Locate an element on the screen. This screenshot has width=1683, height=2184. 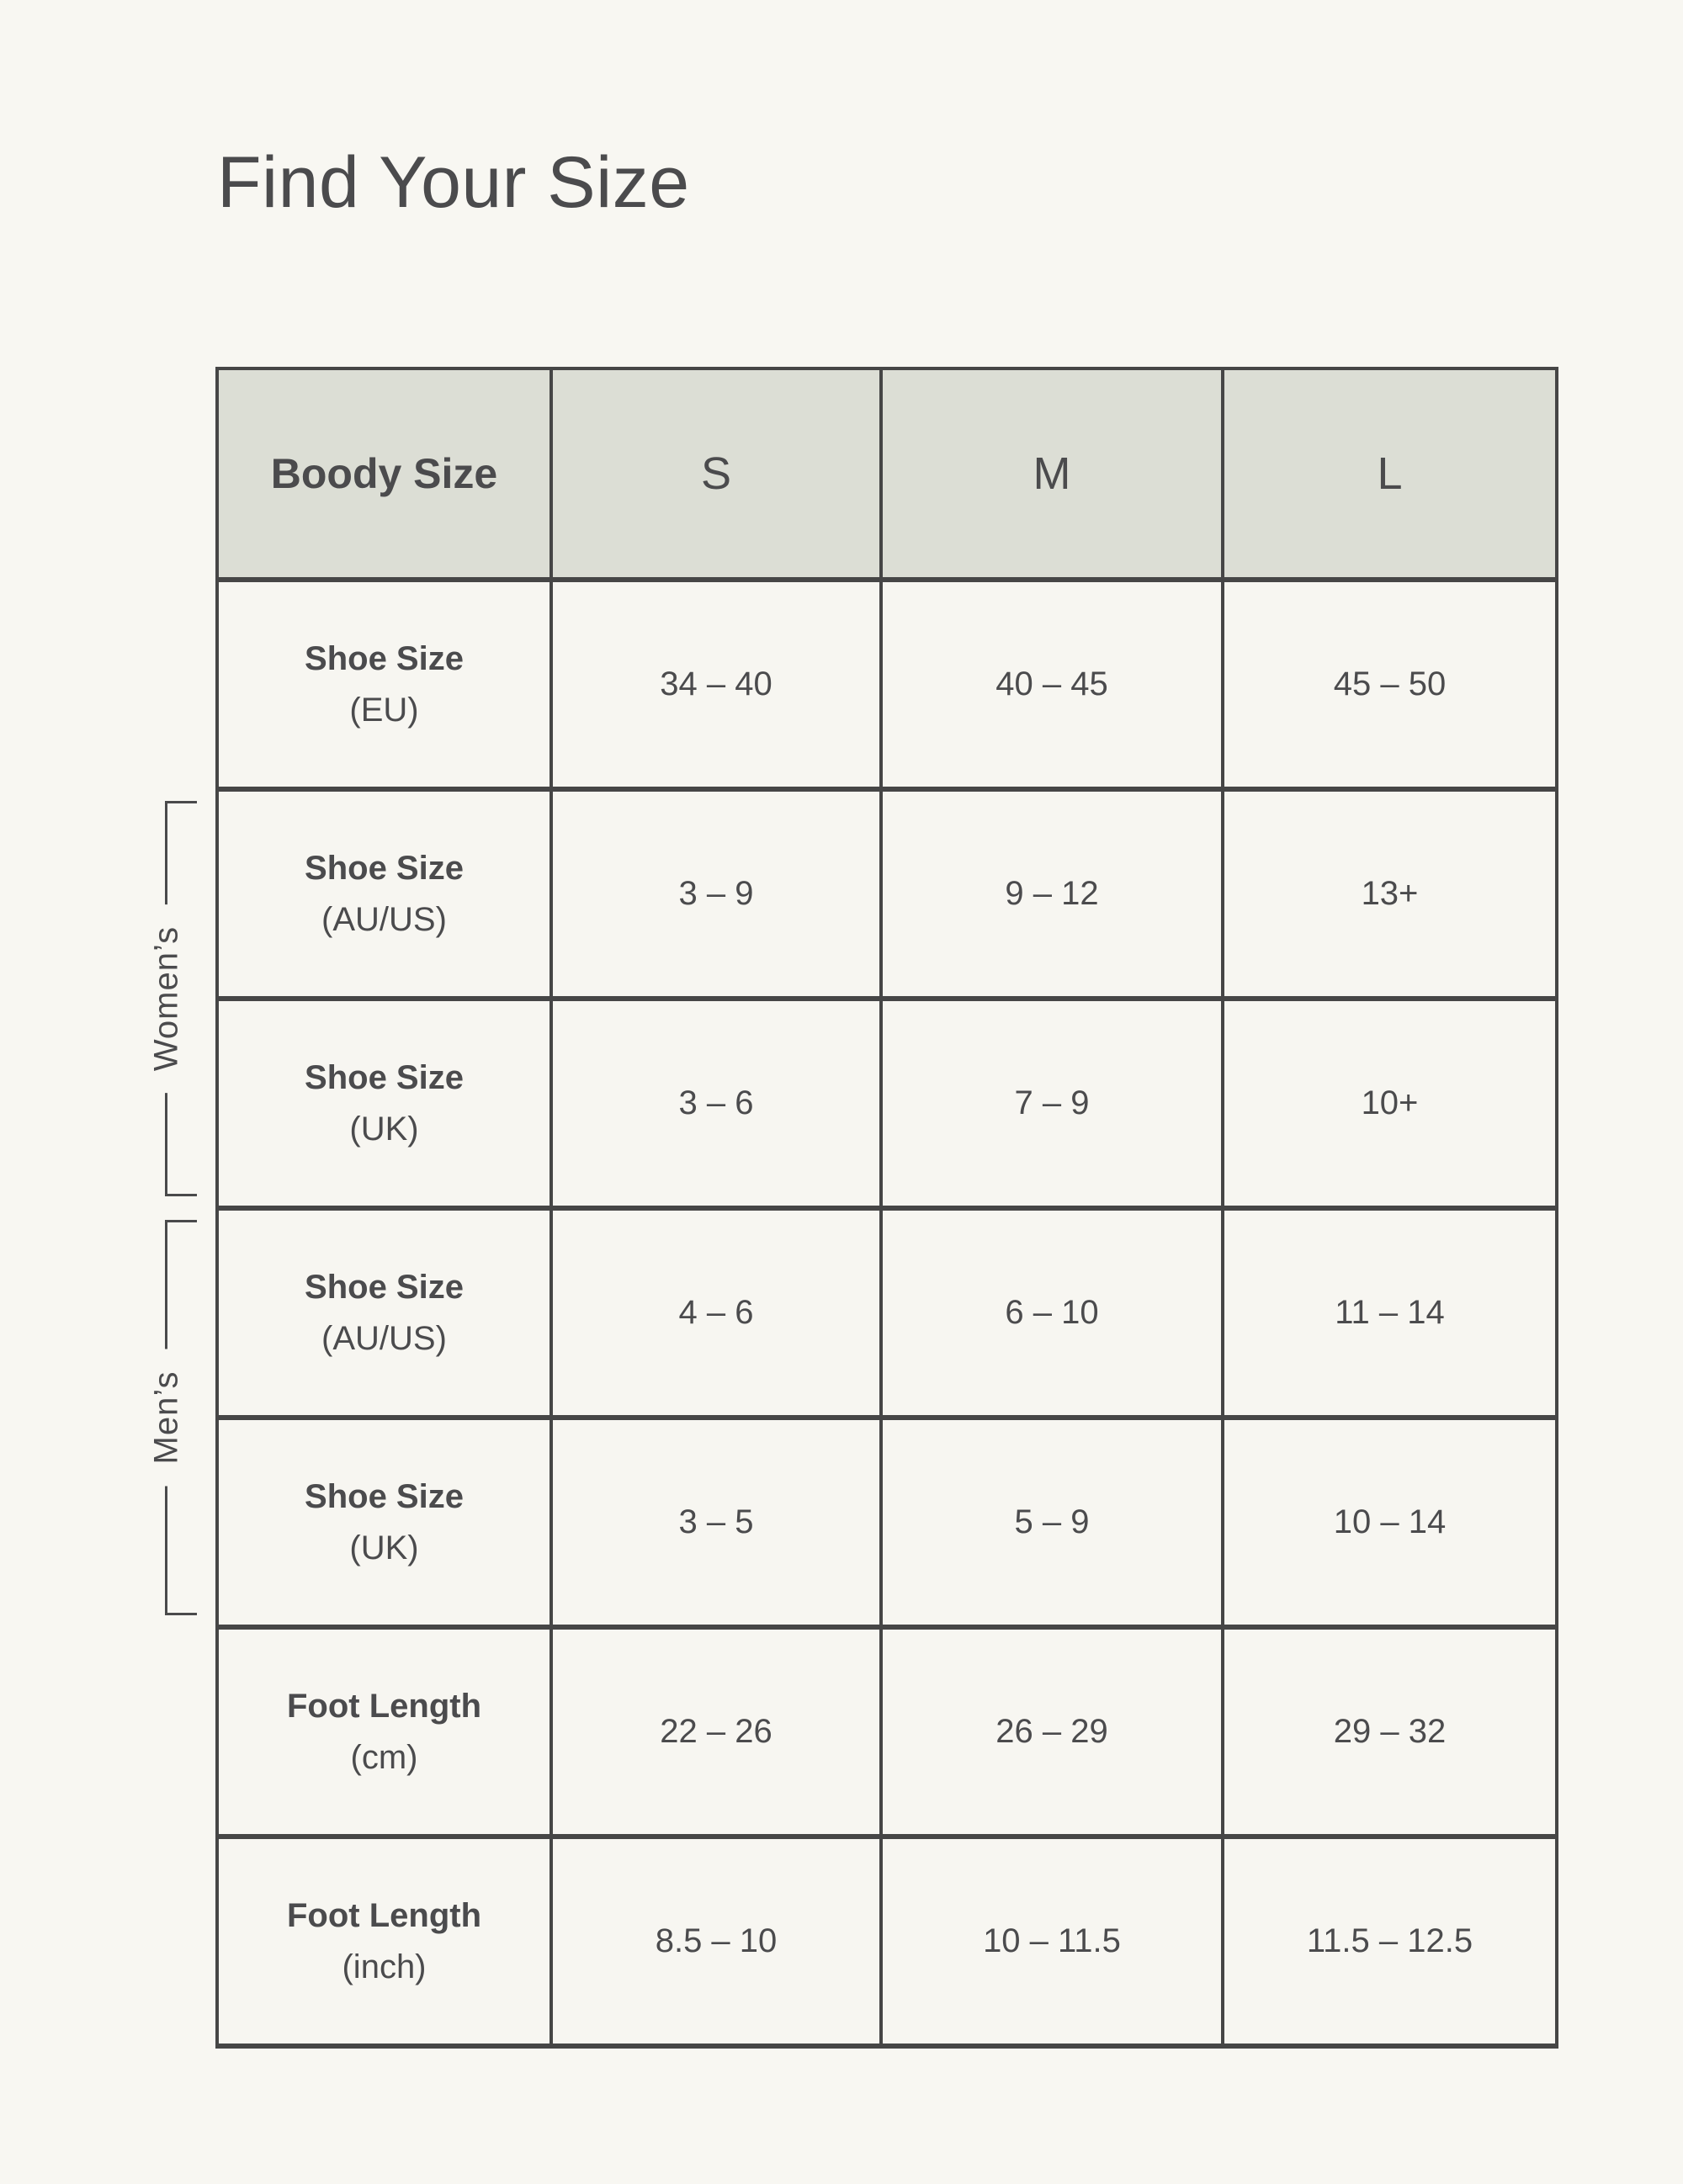
womens-group-label: Women’s is located at coordinates (167, 999).